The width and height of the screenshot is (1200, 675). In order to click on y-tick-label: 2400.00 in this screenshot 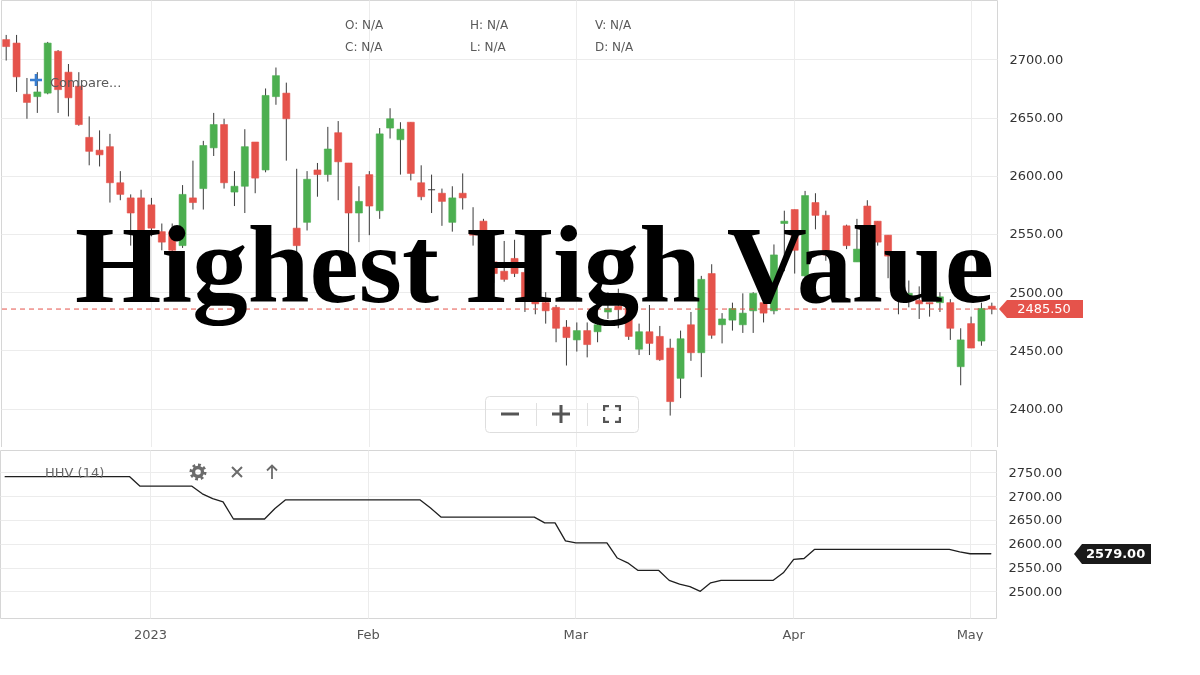, I will do `click(1036, 409)`.